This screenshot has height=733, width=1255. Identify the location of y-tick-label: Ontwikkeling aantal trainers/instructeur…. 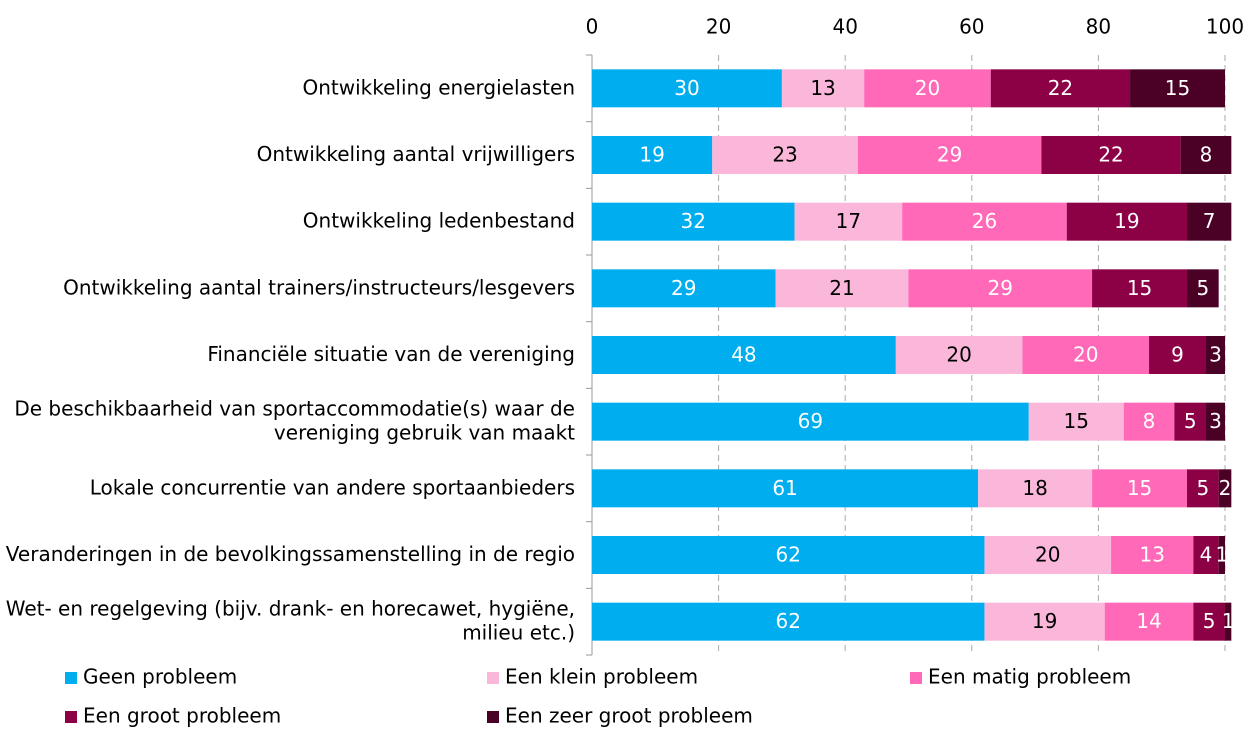
(319, 287).